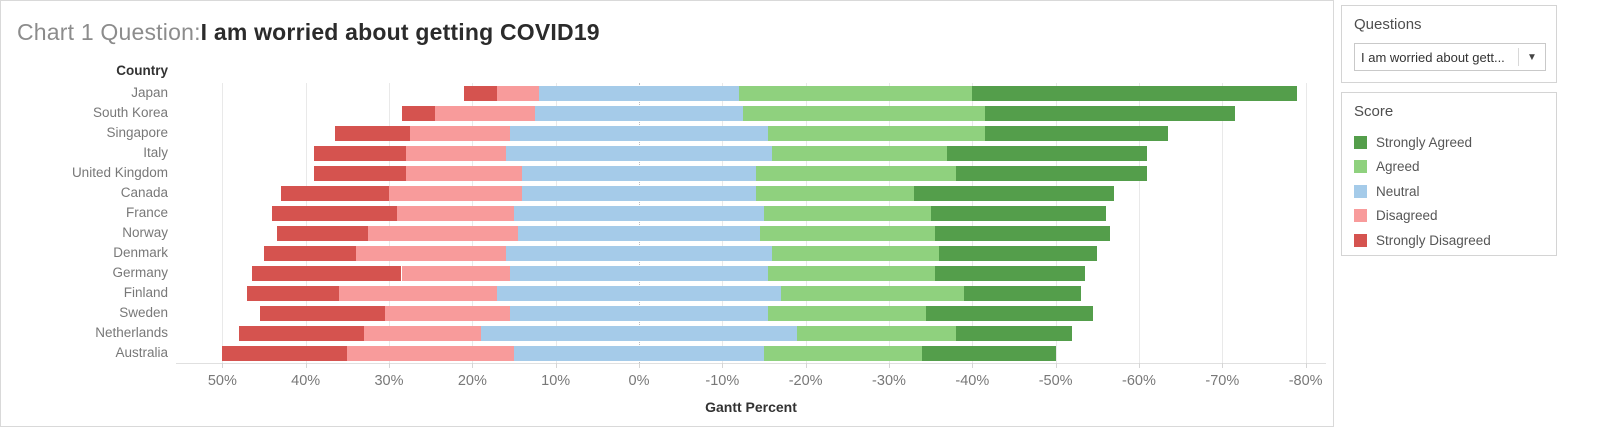  What do you see at coordinates (140, 272) in the screenshot?
I see `country-label: Germany` at bounding box center [140, 272].